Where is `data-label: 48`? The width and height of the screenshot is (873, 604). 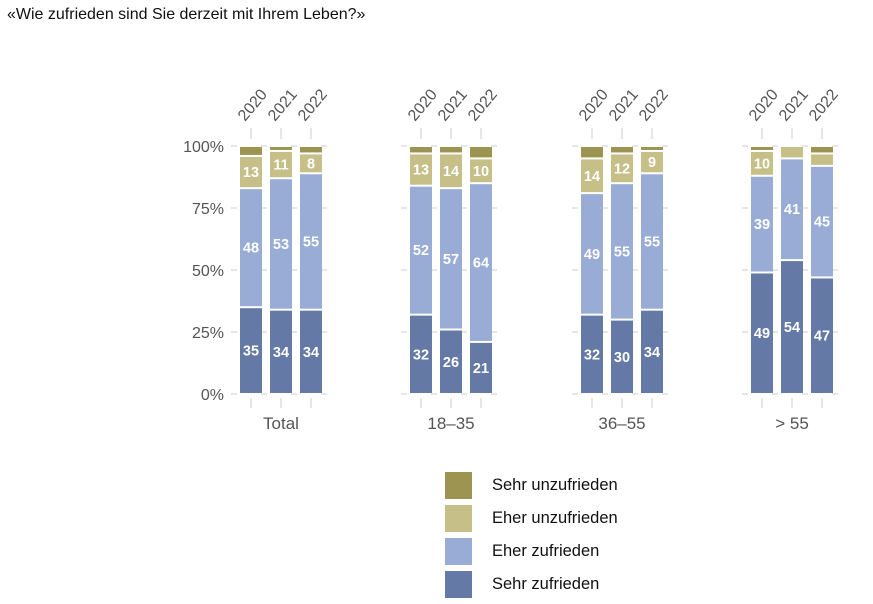
data-label: 48 is located at coordinates (251, 249).